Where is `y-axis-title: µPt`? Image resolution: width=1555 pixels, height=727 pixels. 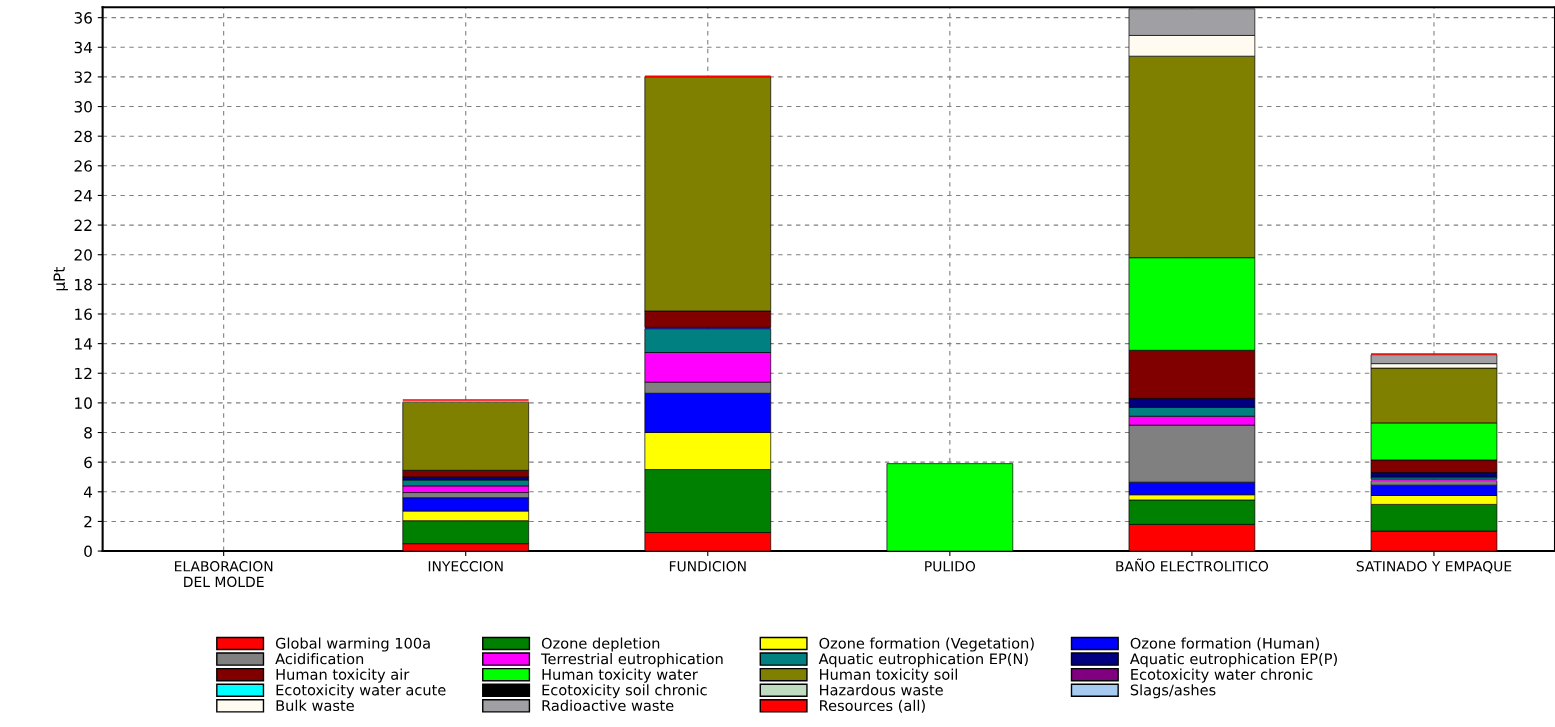 y-axis-title: µPt is located at coordinates (60, 279).